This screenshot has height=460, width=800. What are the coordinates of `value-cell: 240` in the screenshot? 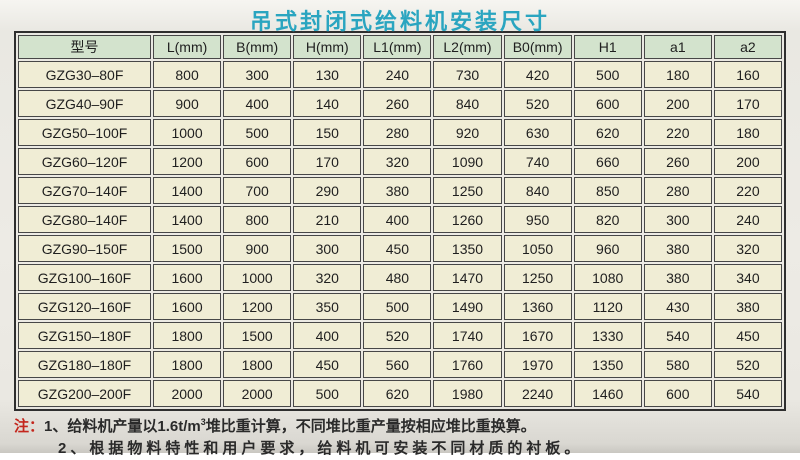 It's located at (397, 74).